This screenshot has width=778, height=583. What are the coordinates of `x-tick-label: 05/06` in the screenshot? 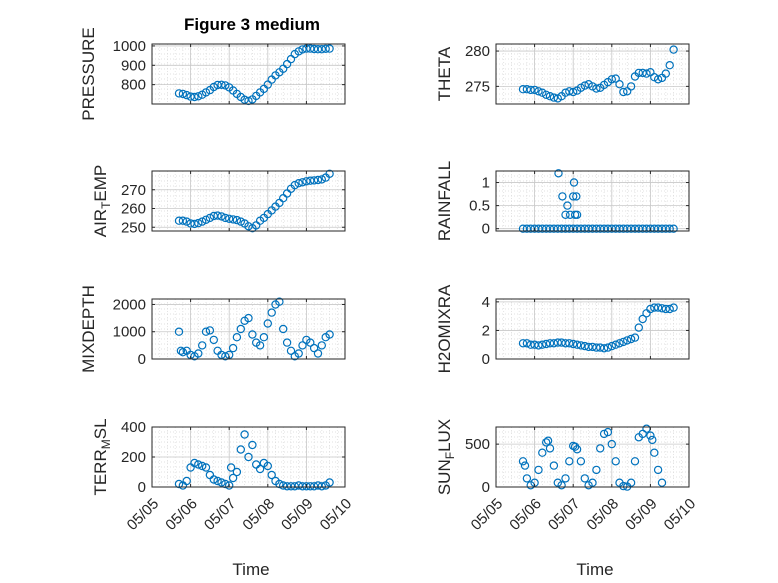 It's located at (181, 514).